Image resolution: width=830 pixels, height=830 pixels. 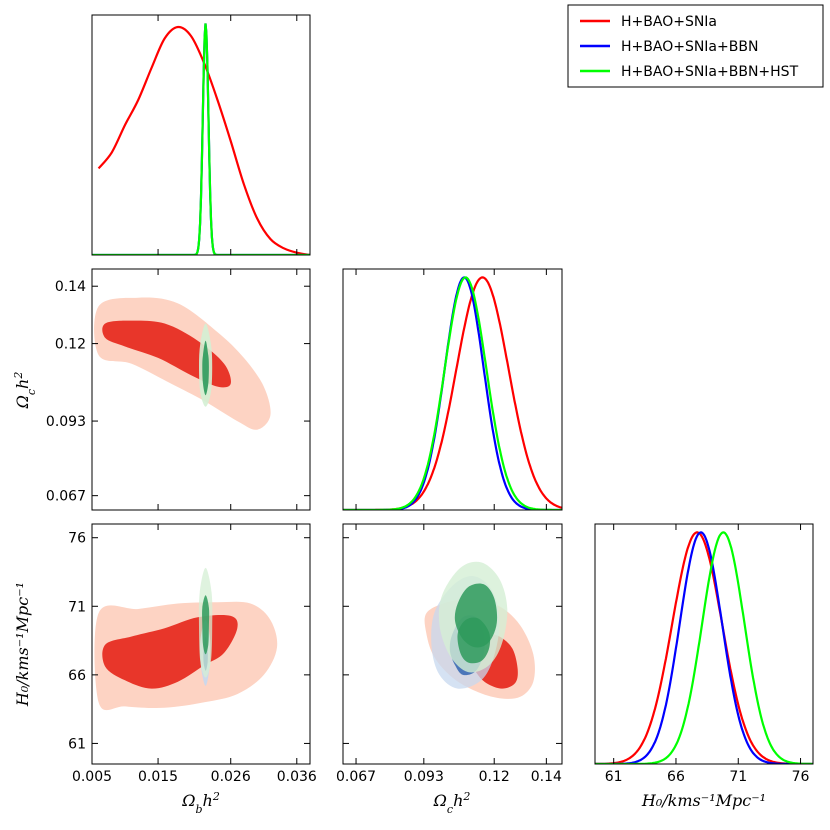 What do you see at coordinates (231, 777) in the screenshot?
I see `x-tick-label: 0.026` at bounding box center [231, 777].